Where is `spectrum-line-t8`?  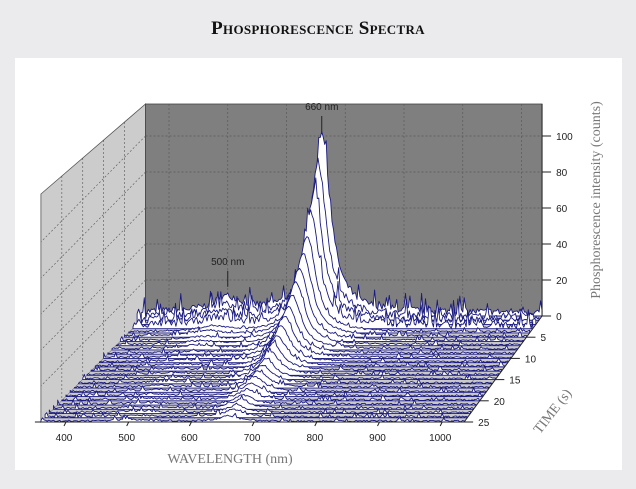
spectrum-line-t8 is located at coordinates (314, 322).